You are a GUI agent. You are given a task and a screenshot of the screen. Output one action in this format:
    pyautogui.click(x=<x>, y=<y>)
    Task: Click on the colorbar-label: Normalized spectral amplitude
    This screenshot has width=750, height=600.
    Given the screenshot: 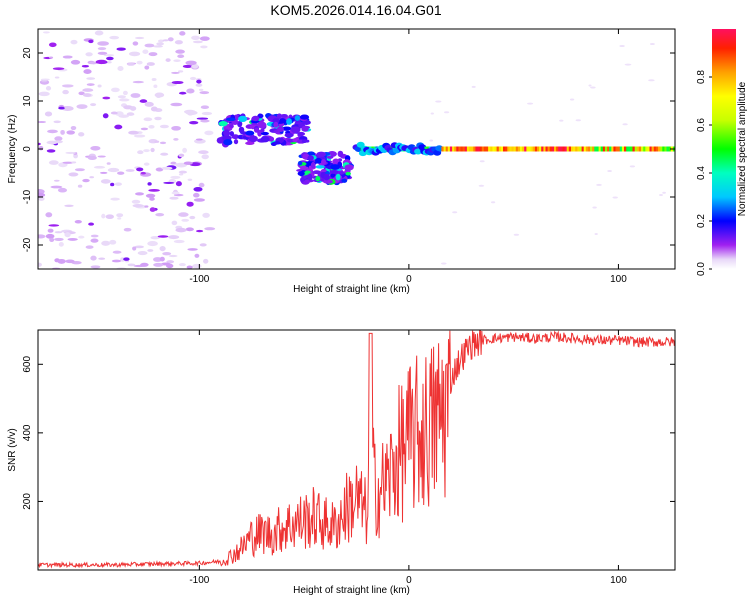 What is the action you would take?
    pyautogui.click(x=742, y=148)
    